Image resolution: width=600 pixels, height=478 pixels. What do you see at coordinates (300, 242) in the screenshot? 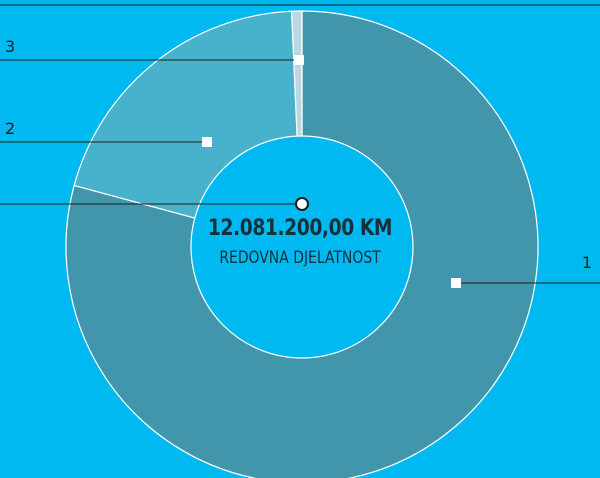
I see `center-text: 12.081.200,00 KM REDOVNA DJELATNOST` at bounding box center [300, 242].